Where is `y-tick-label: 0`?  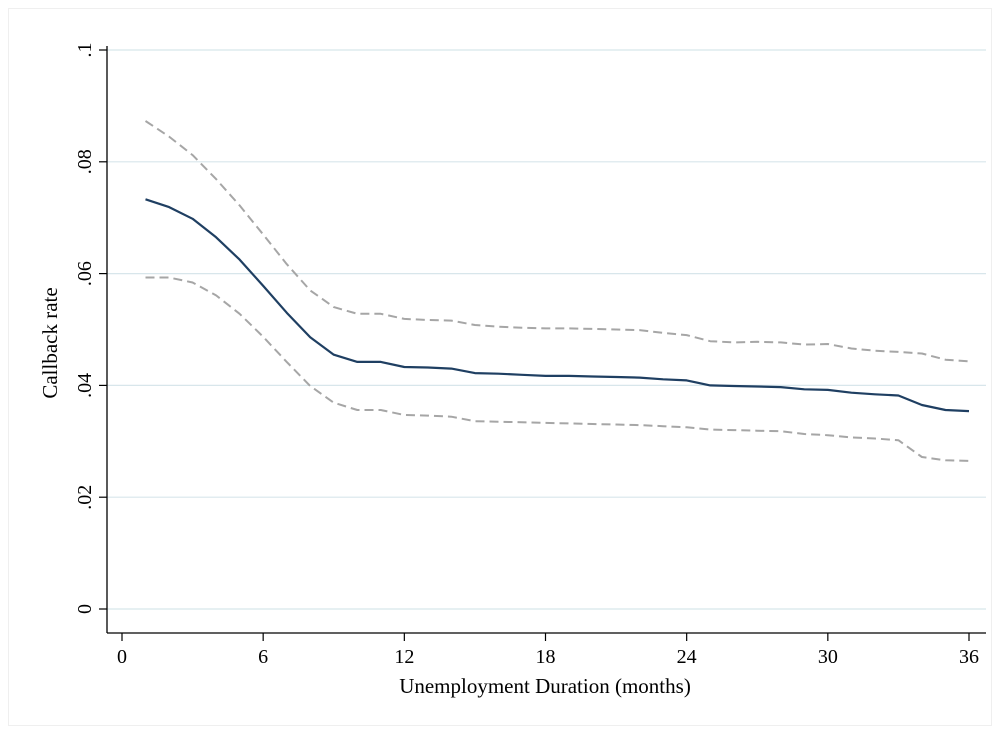 y-tick-label: 0 is located at coordinates (85, 609).